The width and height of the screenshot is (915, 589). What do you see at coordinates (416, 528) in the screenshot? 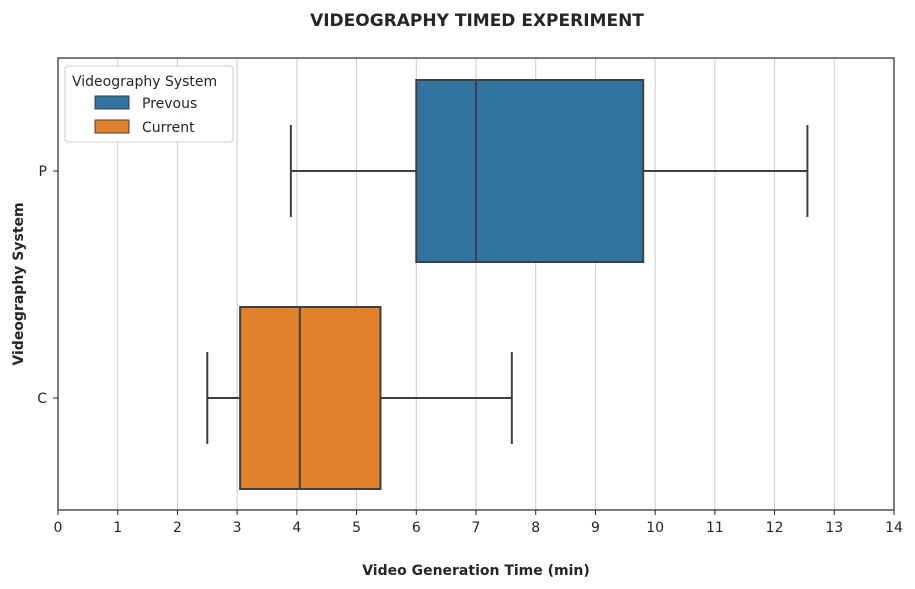
I see `x-tick-label-6: 6` at bounding box center [416, 528].